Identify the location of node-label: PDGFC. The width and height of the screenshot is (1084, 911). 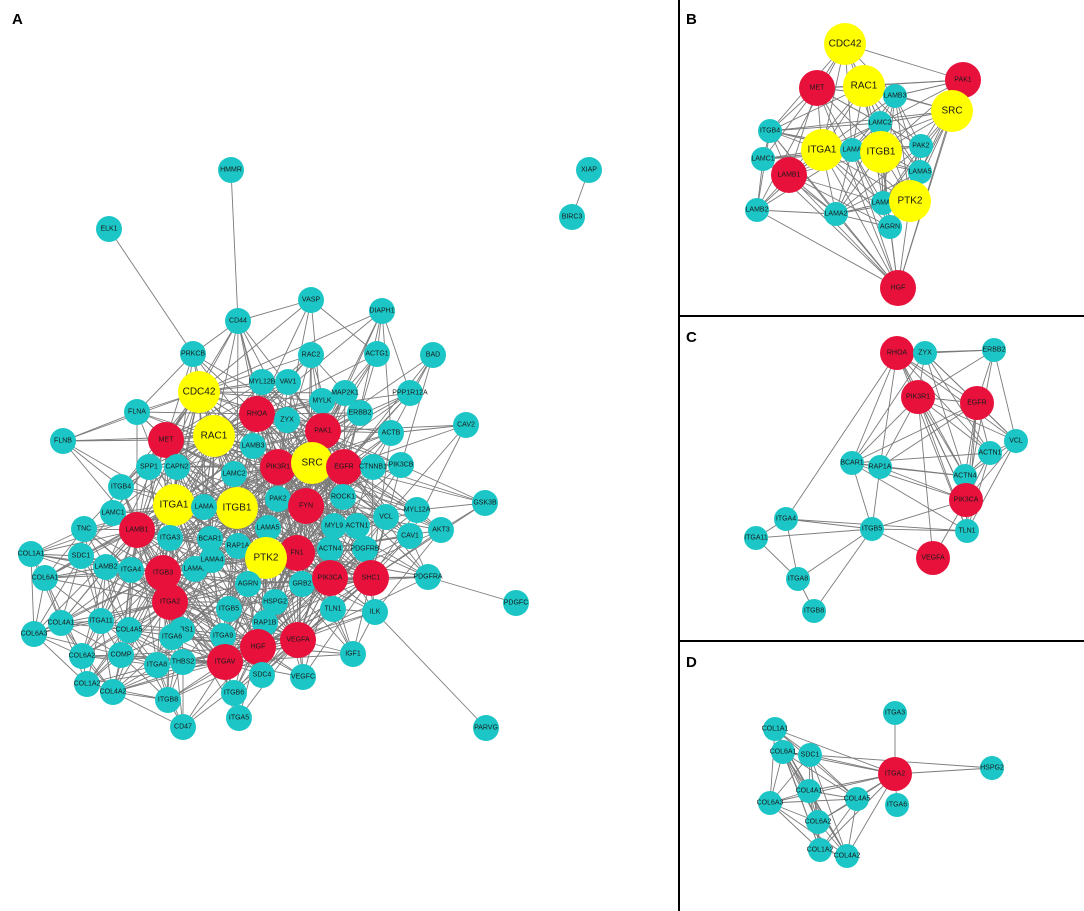
(516, 603).